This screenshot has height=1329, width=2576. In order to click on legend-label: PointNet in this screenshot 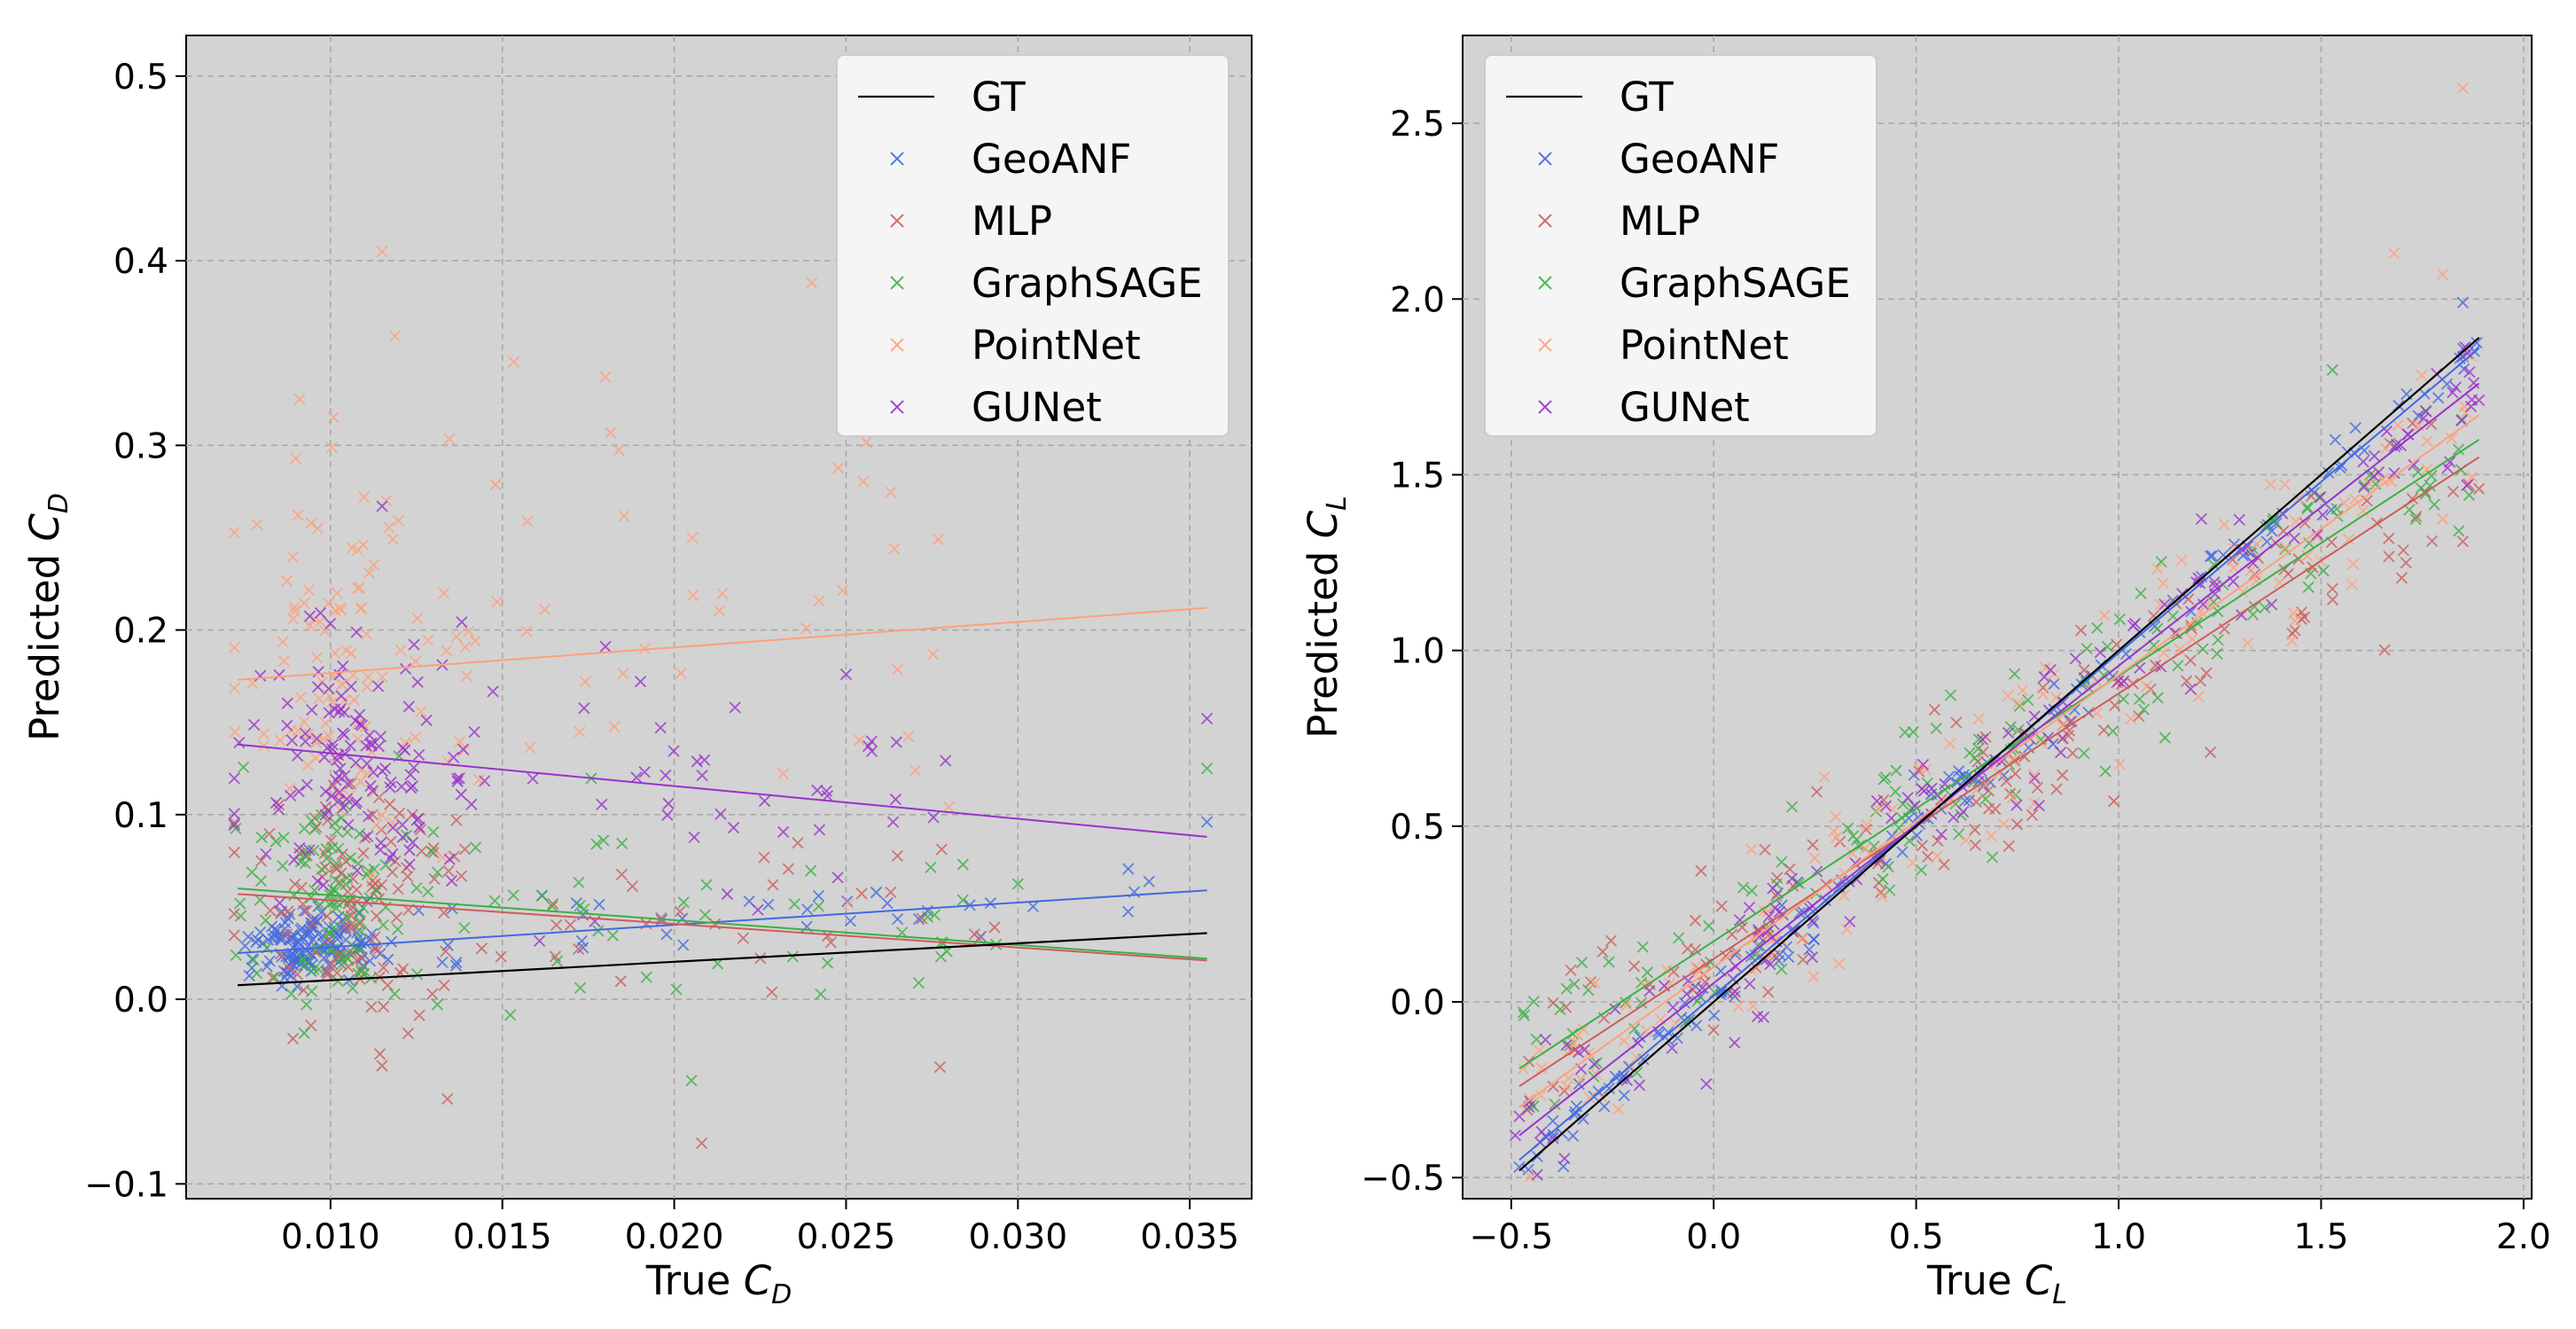, I will do `click(1056, 346)`.